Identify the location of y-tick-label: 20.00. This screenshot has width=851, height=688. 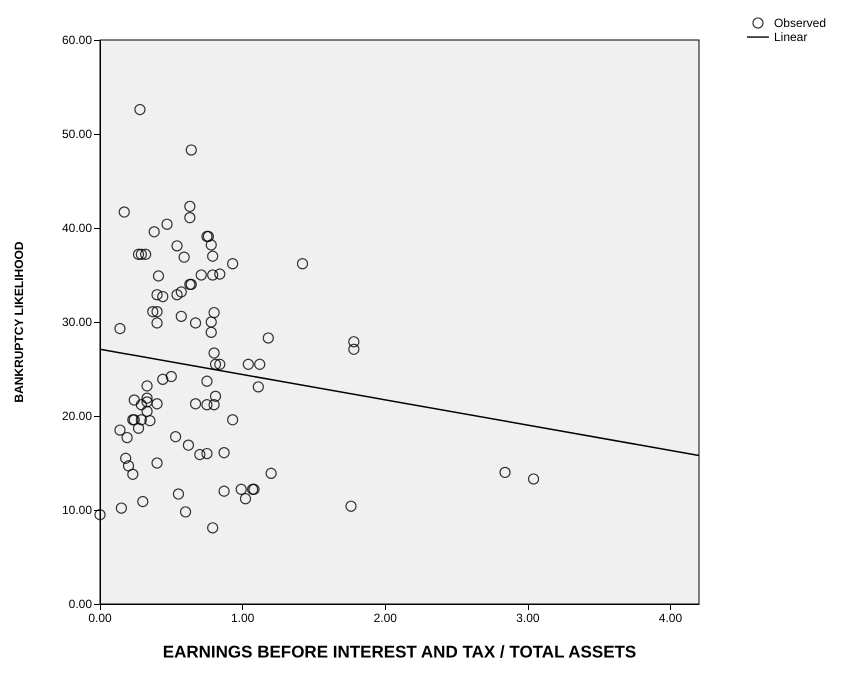
(77, 416).